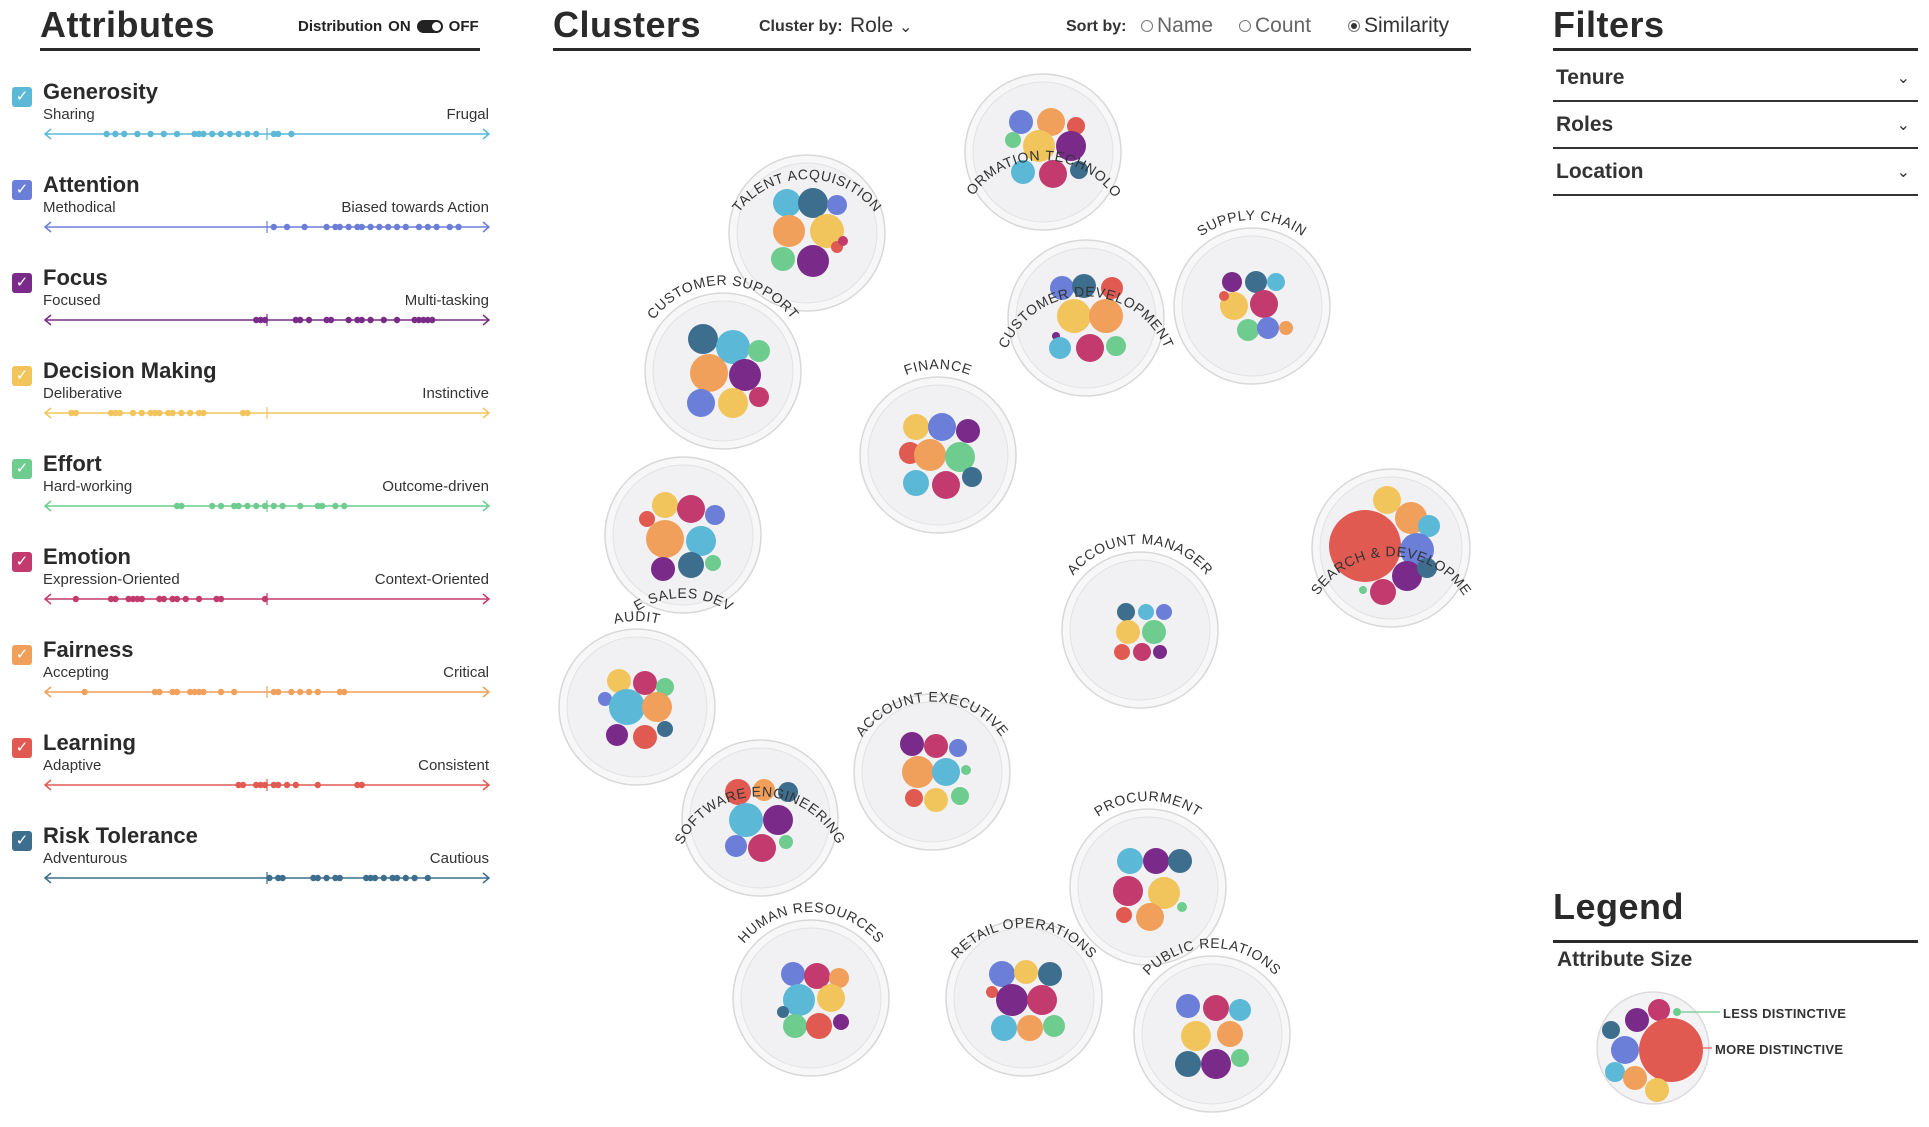 The width and height of the screenshot is (1929, 1127). I want to click on cluster-human-resources: HUMAN RESOURCES, so click(810, 988).